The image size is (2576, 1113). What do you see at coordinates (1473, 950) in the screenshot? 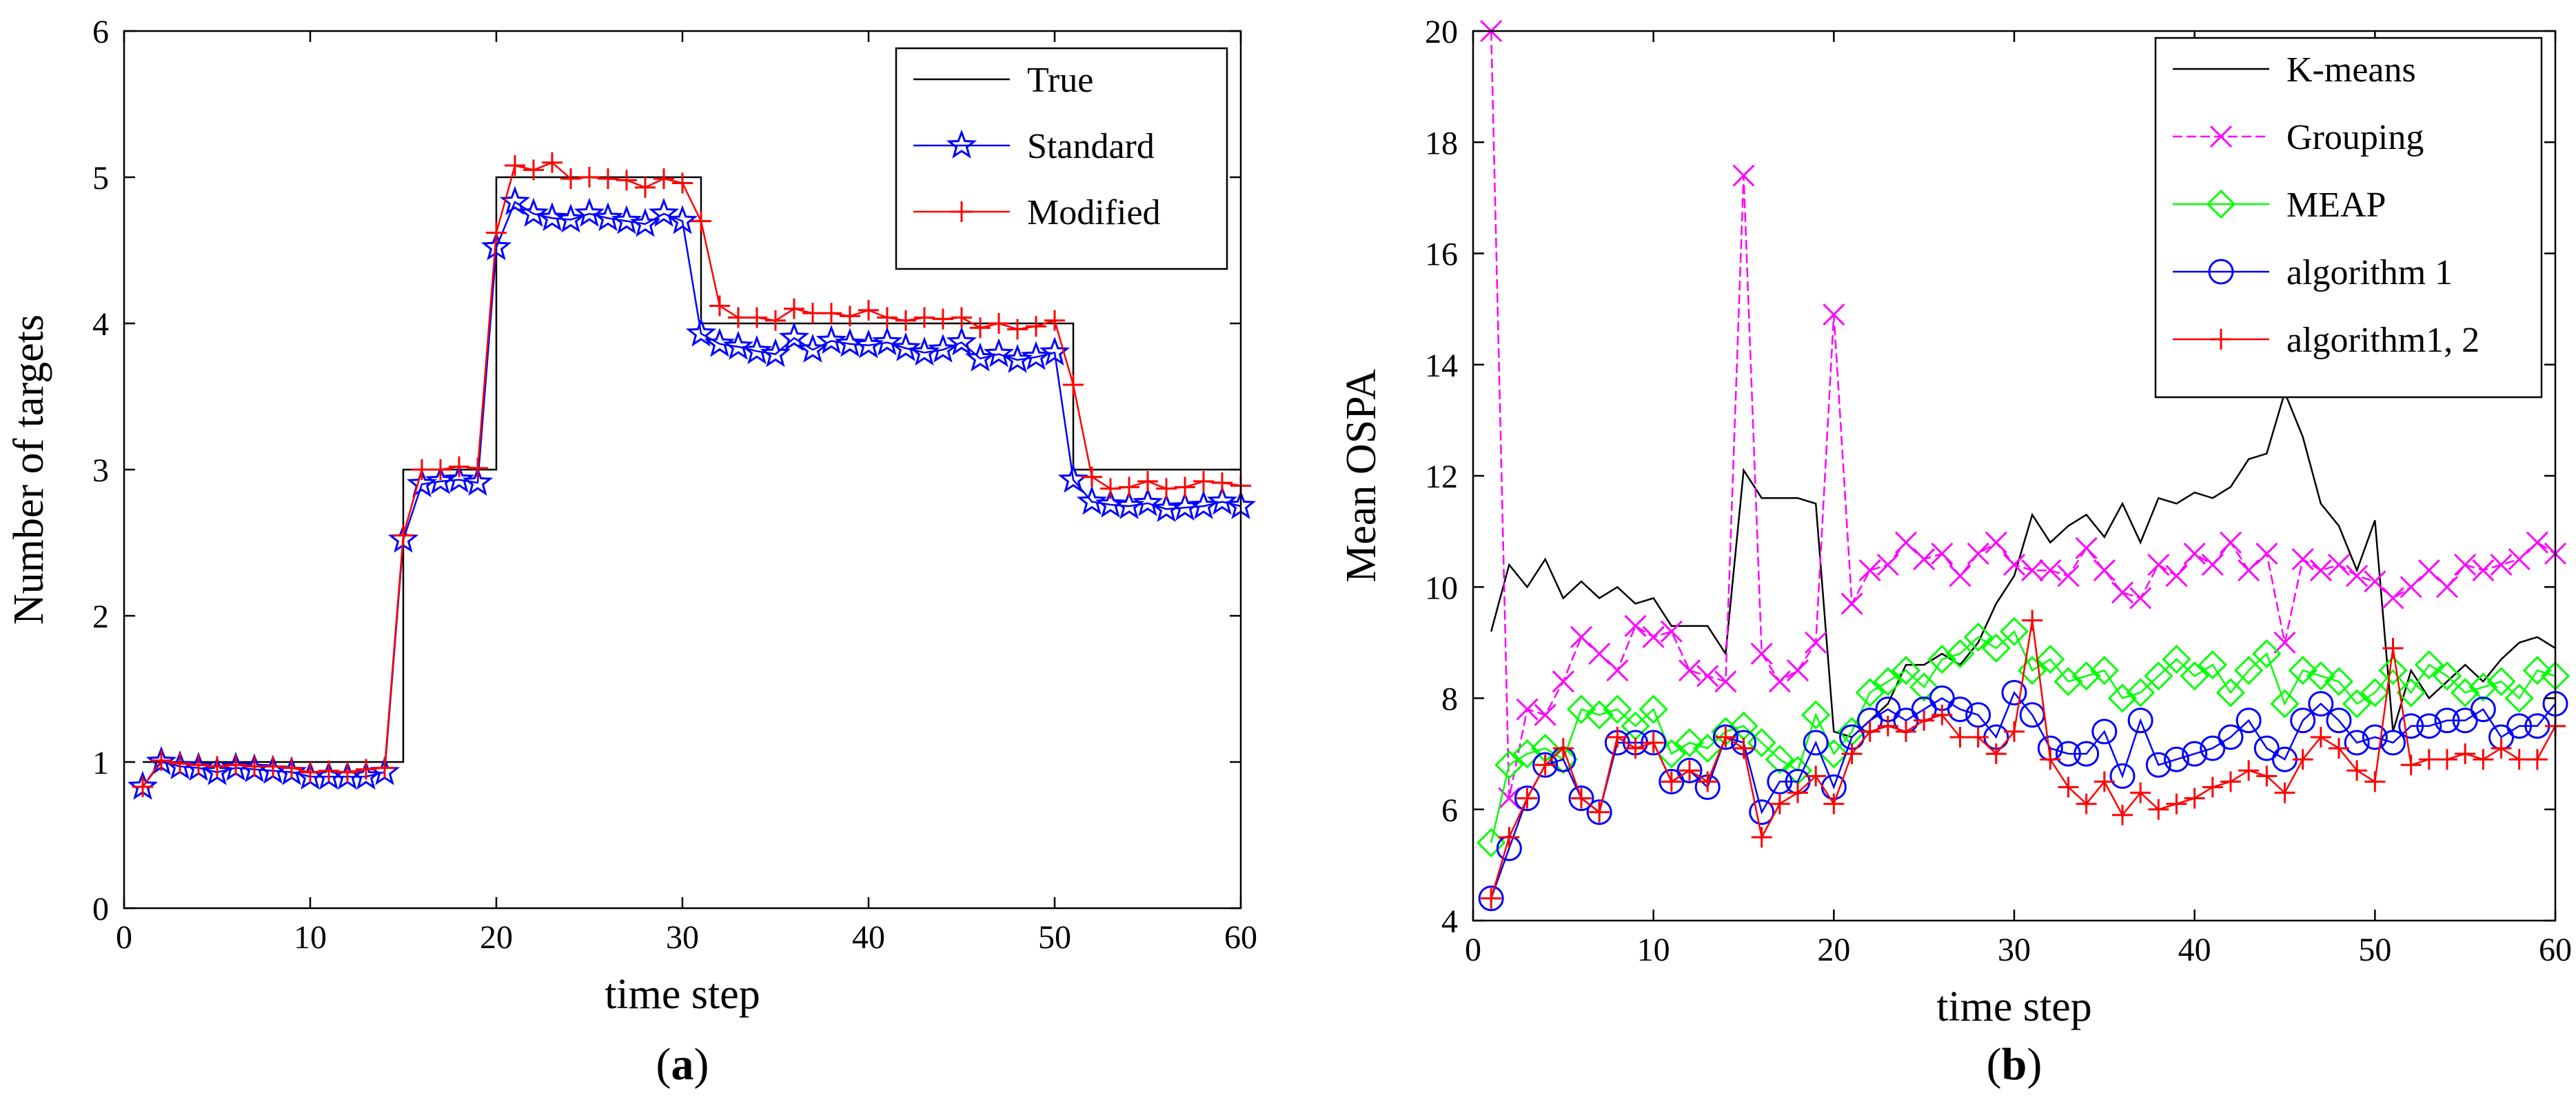
I see `x-tick-label: 0` at bounding box center [1473, 950].